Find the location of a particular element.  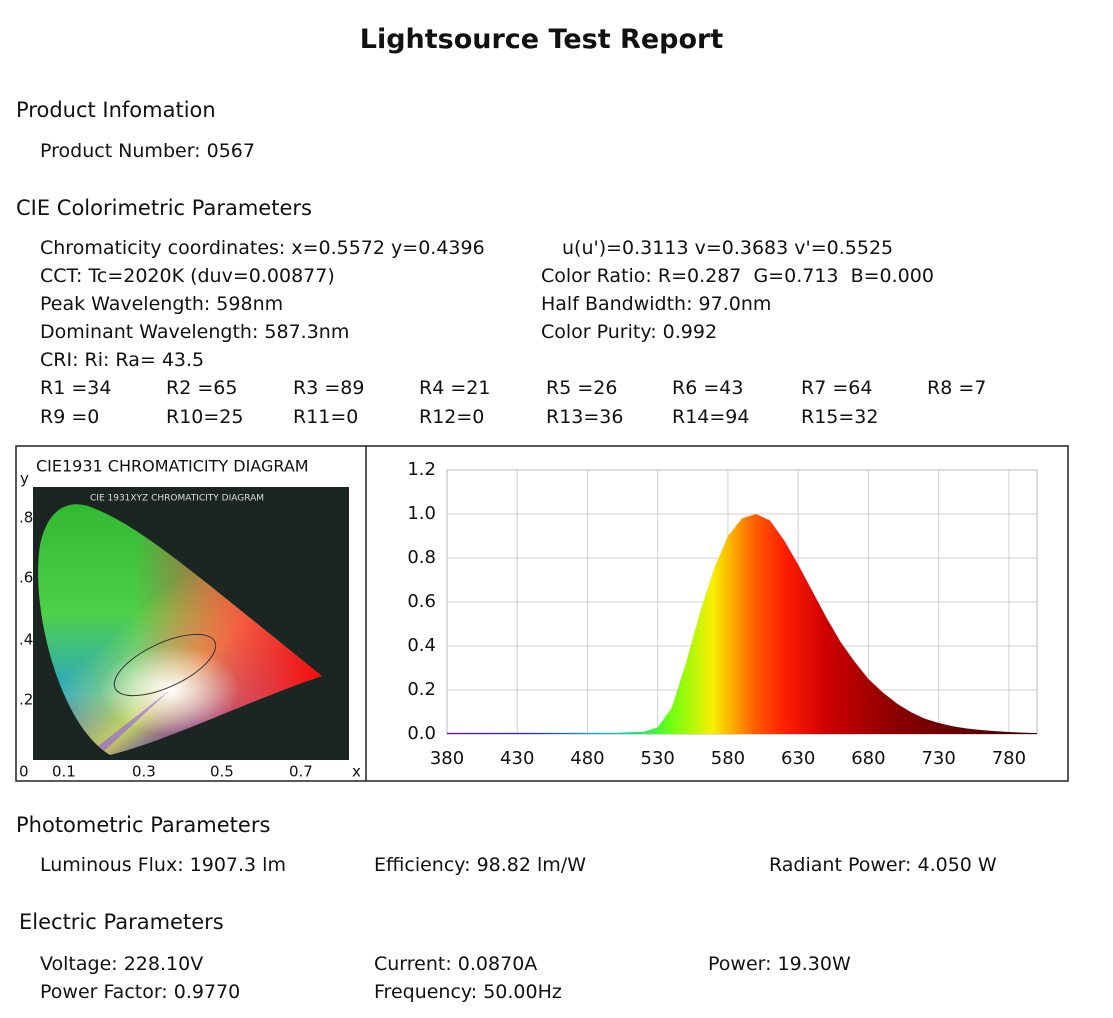

x-tick-label: 430 is located at coordinates (517, 758).